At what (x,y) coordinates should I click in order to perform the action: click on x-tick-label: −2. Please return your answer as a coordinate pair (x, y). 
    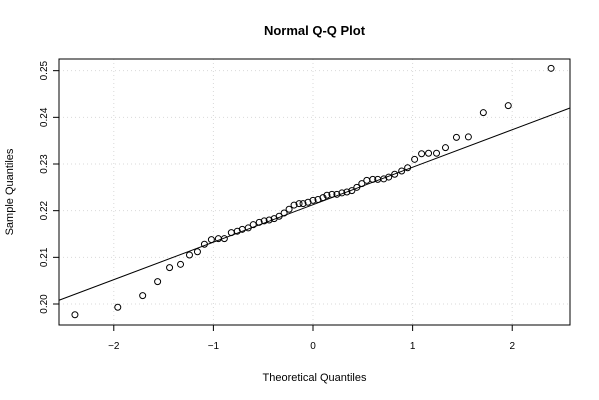
    Looking at the image, I should click on (114, 346).